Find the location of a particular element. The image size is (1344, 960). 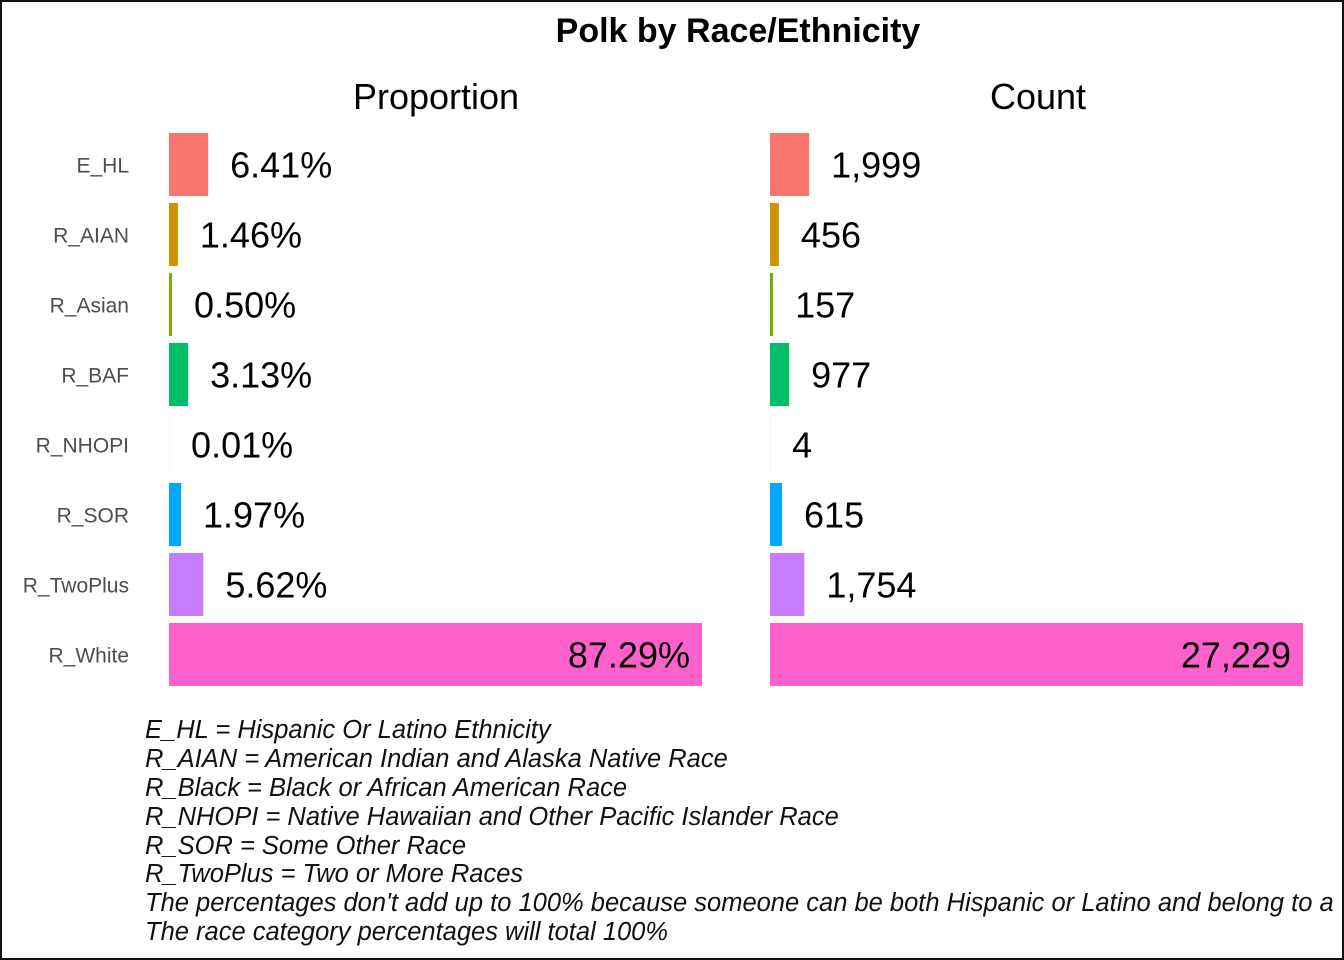

panel-title-count: Count is located at coordinates (1038, 96).